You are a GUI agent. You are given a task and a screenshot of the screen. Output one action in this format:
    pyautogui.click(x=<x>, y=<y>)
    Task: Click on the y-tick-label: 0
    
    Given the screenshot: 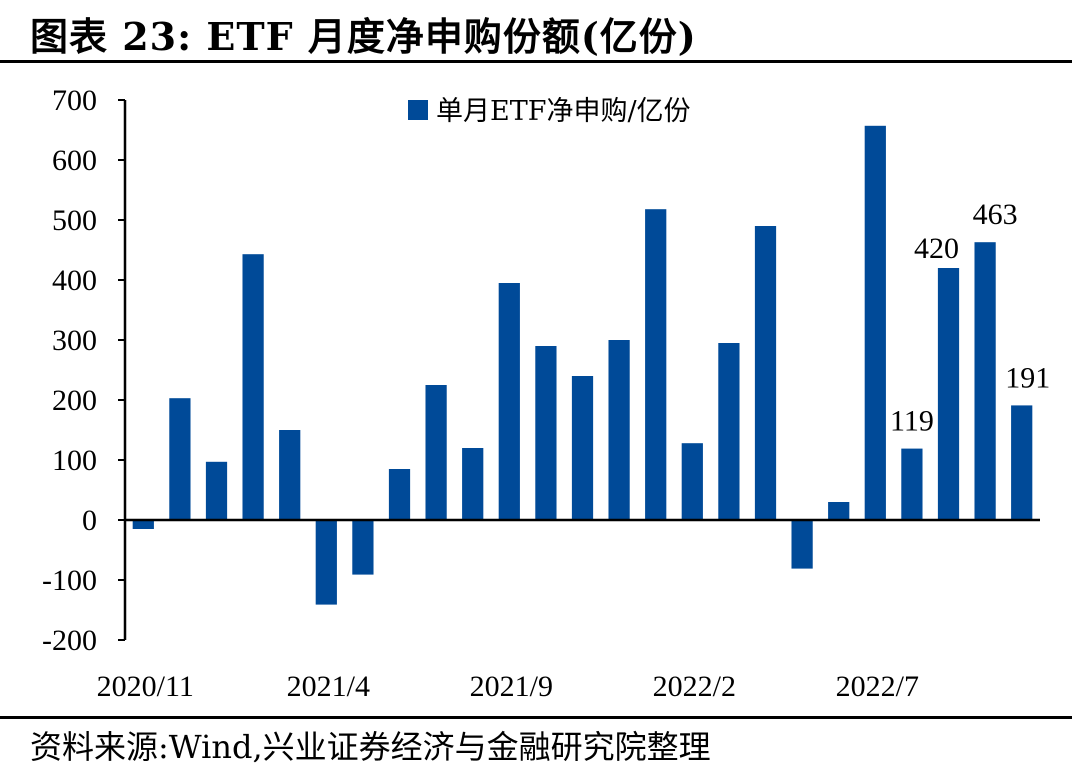 What is the action you would take?
    pyautogui.click(x=89, y=520)
    